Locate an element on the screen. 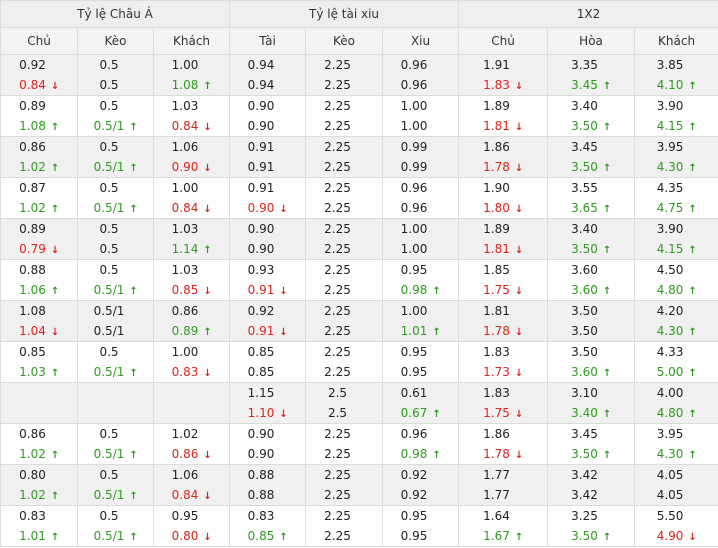 The width and height of the screenshot is (718, 548). current-odds-value: 1.06 is located at coordinates (32, 290).